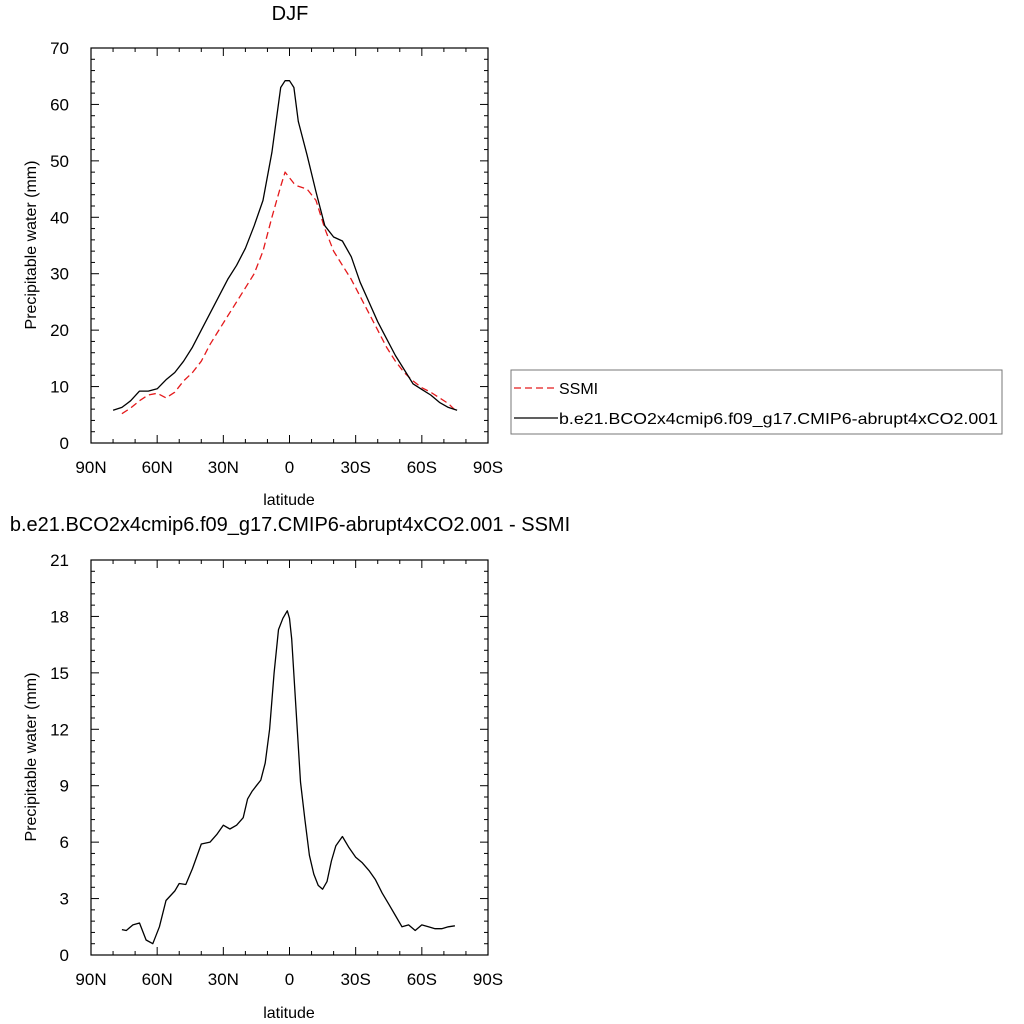 This screenshot has height=1024, width=1024. What do you see at coordinates (59, 560) in the screenshot?
I see `y-tick-label: 21` at bounding box center [59, 560].